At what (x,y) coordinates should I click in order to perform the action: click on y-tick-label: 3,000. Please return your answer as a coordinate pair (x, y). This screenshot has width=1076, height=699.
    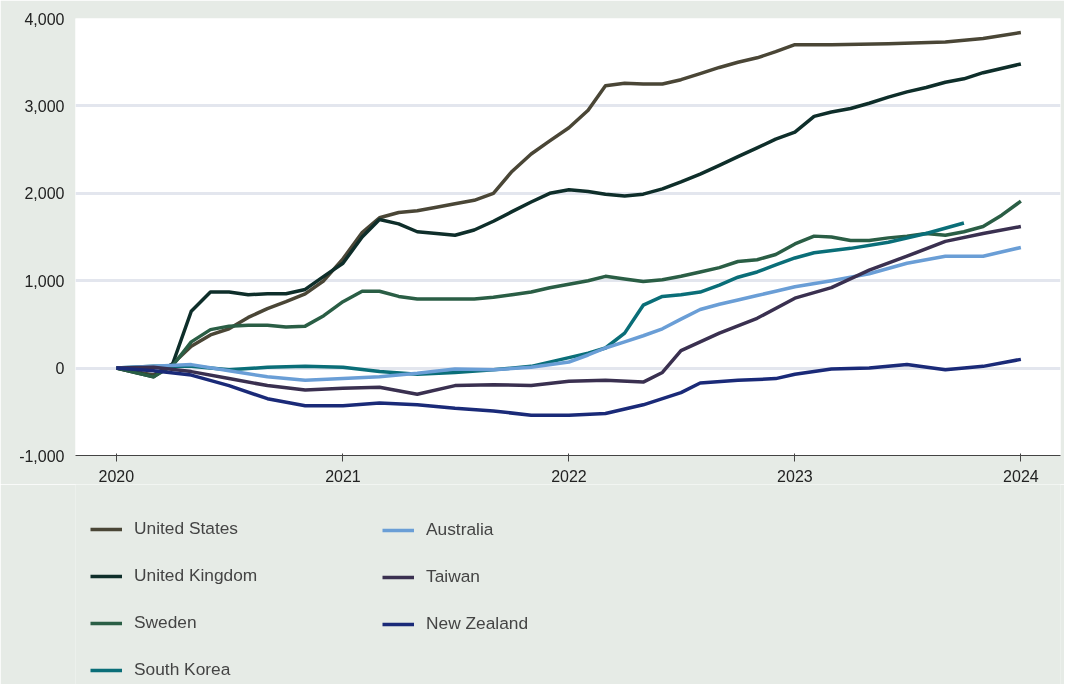
    Looking at the image, I should click on (44, 106).